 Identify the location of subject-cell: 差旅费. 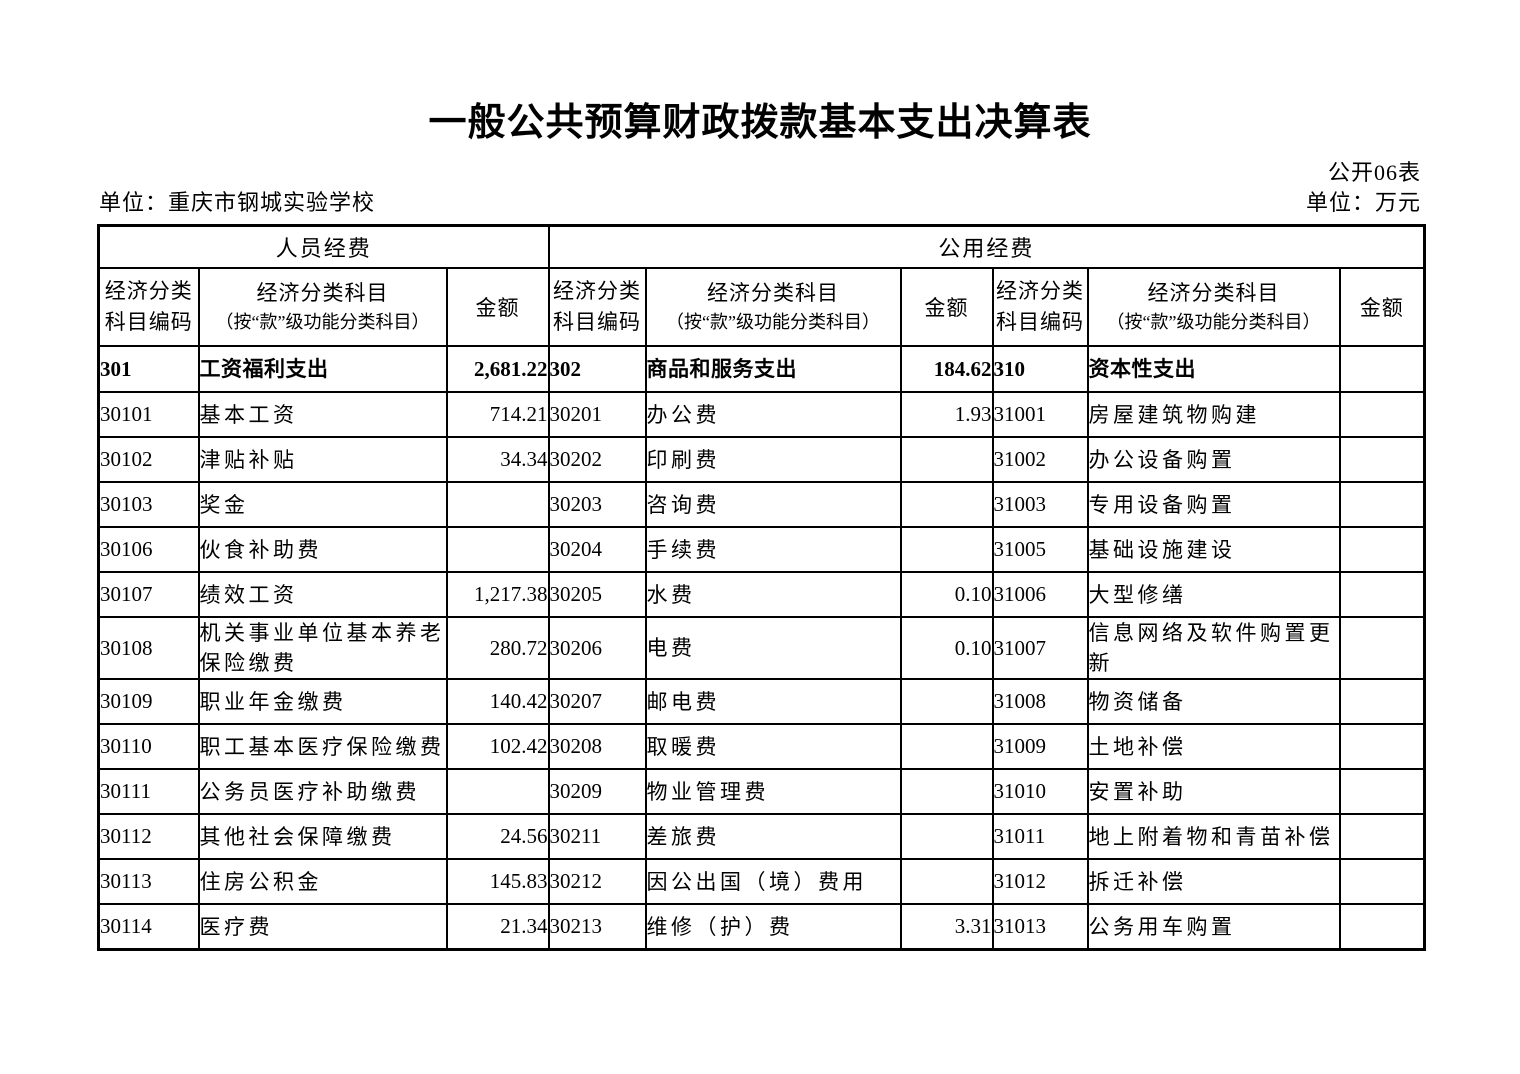
(773, 836).